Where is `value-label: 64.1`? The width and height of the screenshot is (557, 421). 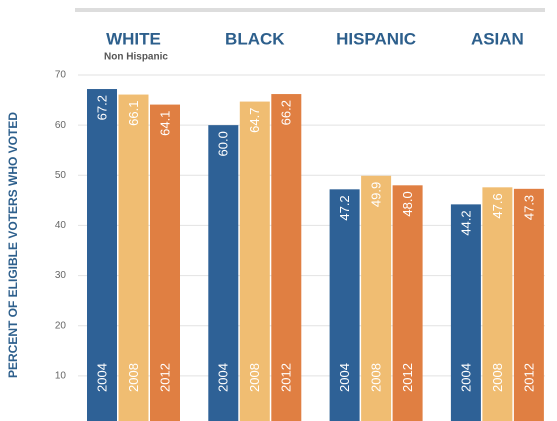 value-label: 64.1 is located at coordinates (164, 123).